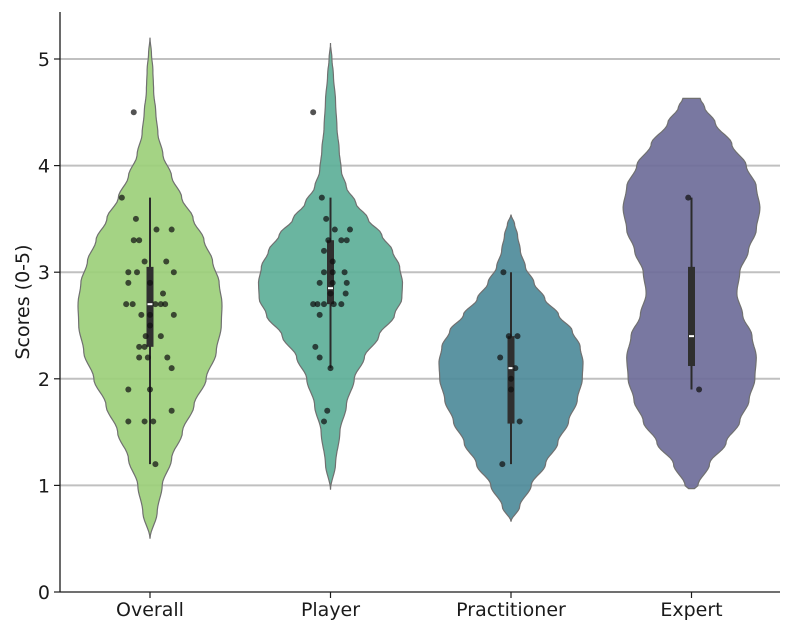 Image resolution: width=793 pixels, height=634 pixels. What do you see at coordinates (44, 167) in the screenshot?
I see `y-tick-label: 4` at bounding box center [44, 167].